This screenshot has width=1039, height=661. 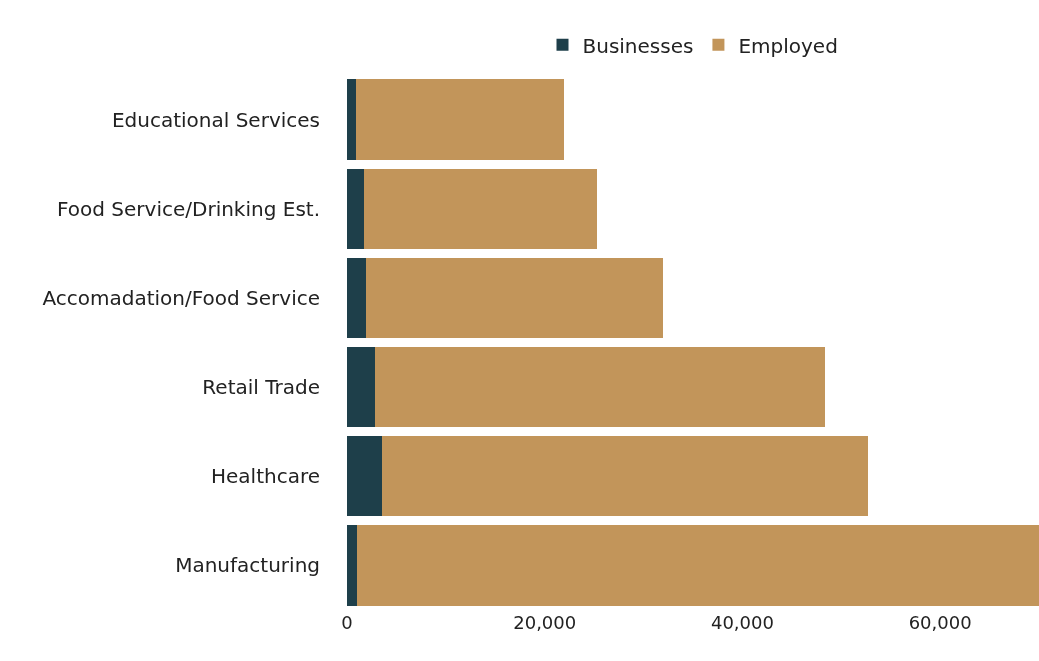 What do you see at coordinates (265, 476) in the screenshot?
I see `y-tick-label: Healthcare` at bounding box center [265, 476].